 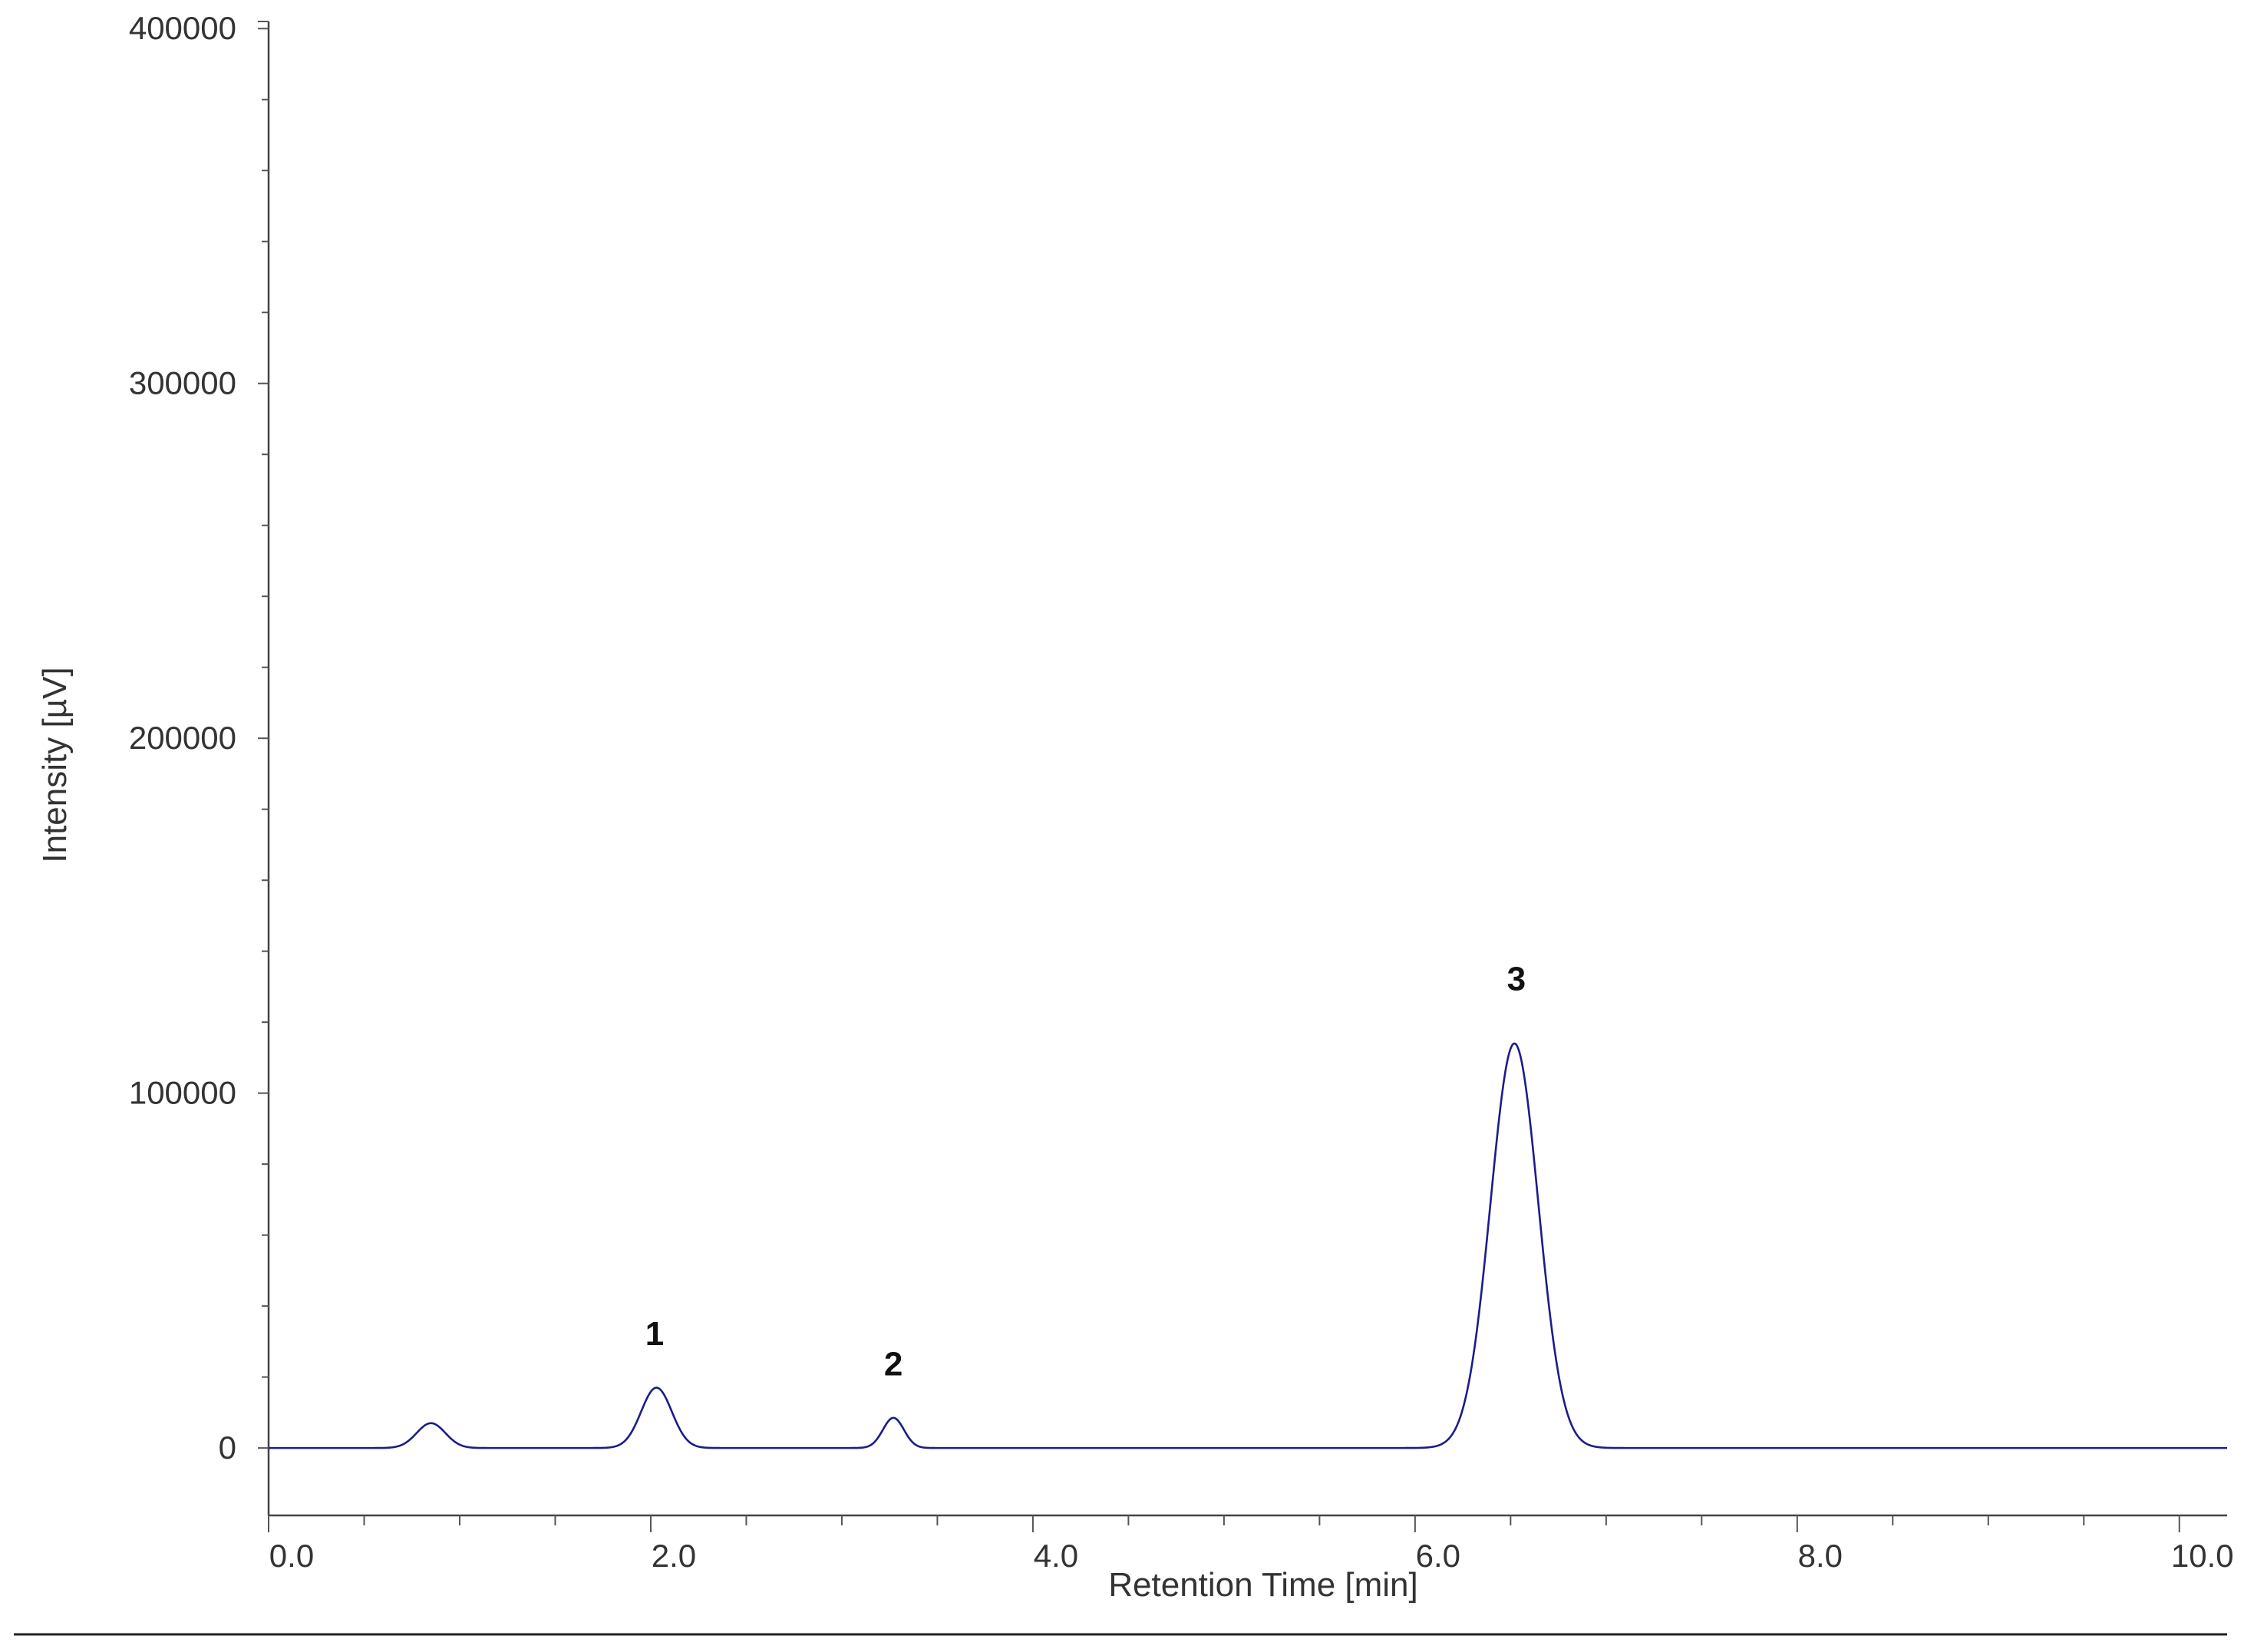 What do you see at coordinates (1516, 979) in the screenshot?
I see `peak-number-label: 3` at bounding box center [1516, 979].